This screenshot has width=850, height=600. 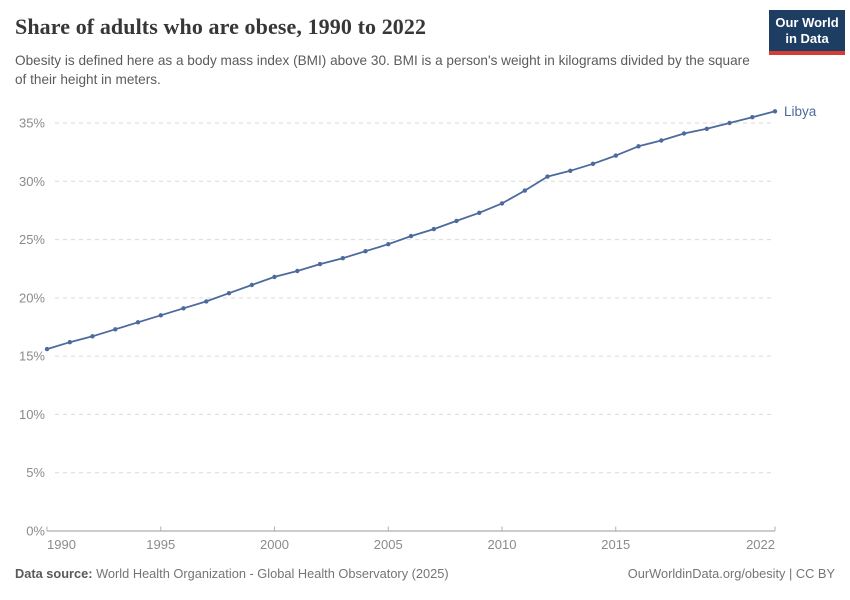 I want to click on y-axis-label: 15%, so click(x=32, y=356).